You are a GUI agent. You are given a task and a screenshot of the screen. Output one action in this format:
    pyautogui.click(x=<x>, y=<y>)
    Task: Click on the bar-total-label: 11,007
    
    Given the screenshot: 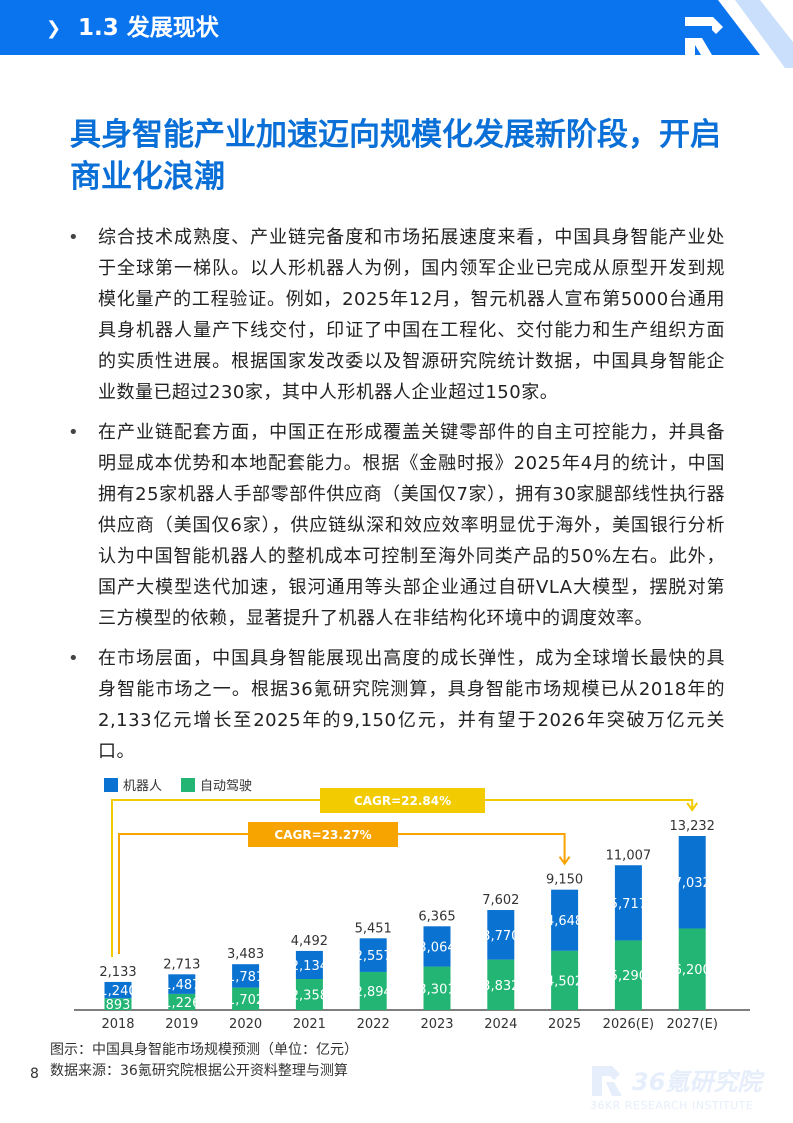 What is the action you would take?
    pyautogui.click(x=629, y=855)
    